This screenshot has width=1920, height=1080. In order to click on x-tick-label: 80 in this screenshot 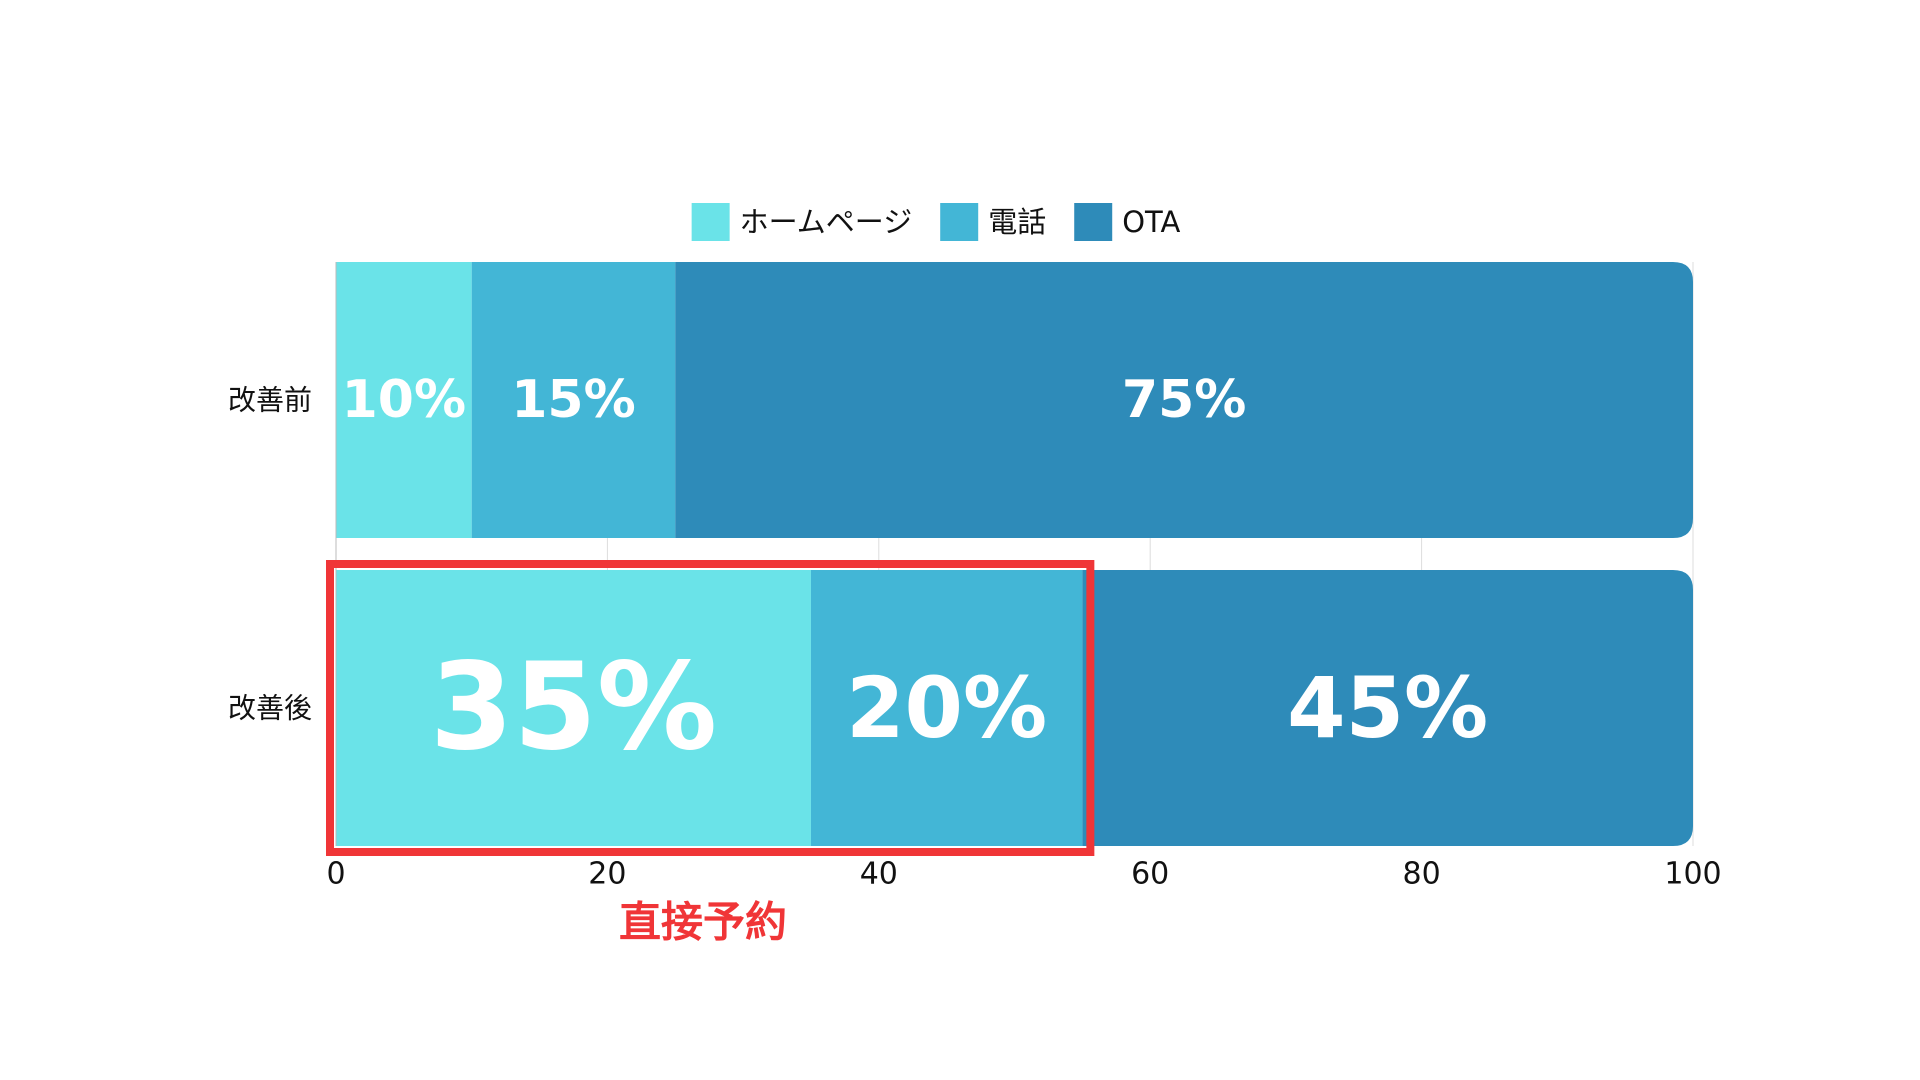, I will do `click(1422, 874)`.